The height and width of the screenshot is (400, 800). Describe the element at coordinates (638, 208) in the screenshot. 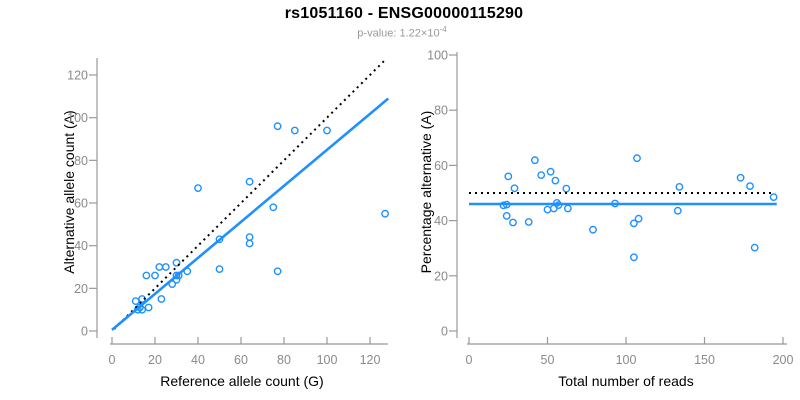

I see `points-layer` at that location.